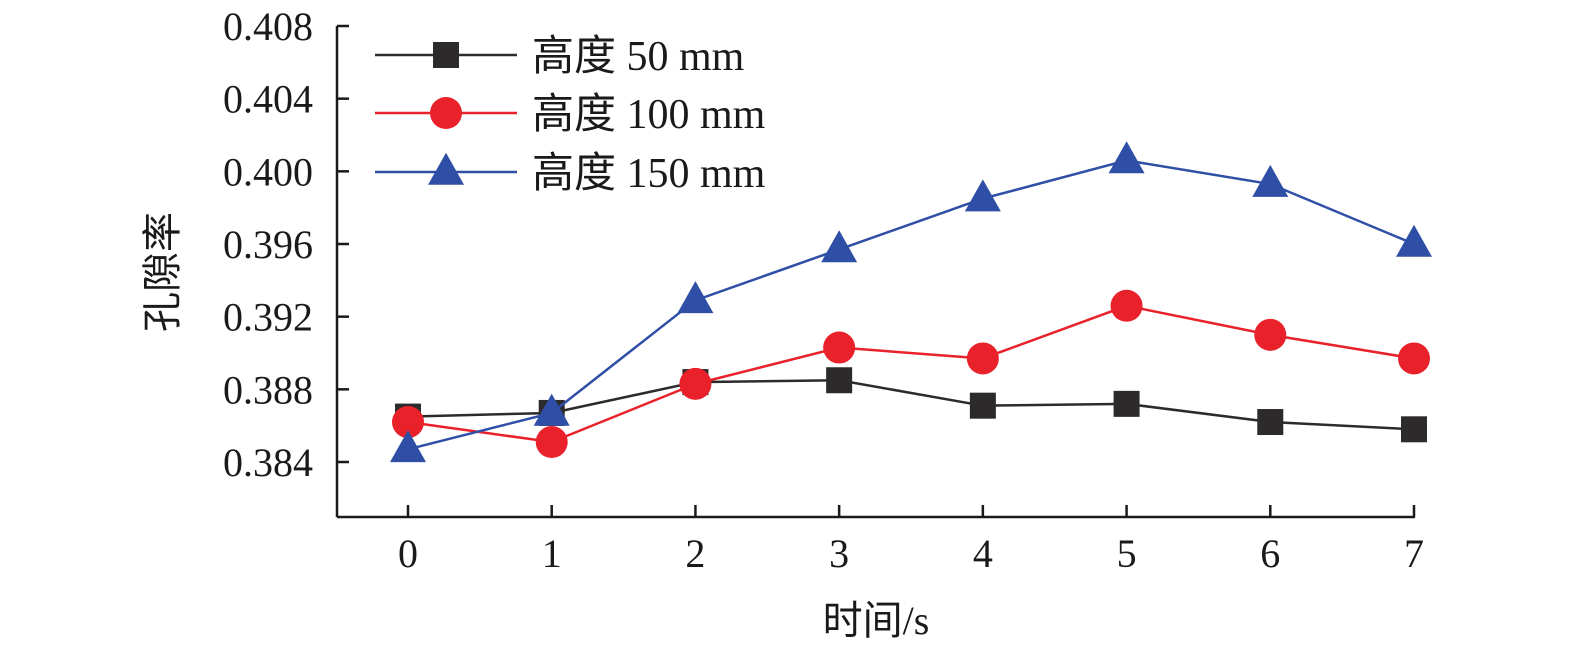 This screenshot has width=1575, height=652. What do you see at coordinates (1414, 553) in the screenshot?
I see `x-tick-label: 7` at bounding box center [1414, 553].